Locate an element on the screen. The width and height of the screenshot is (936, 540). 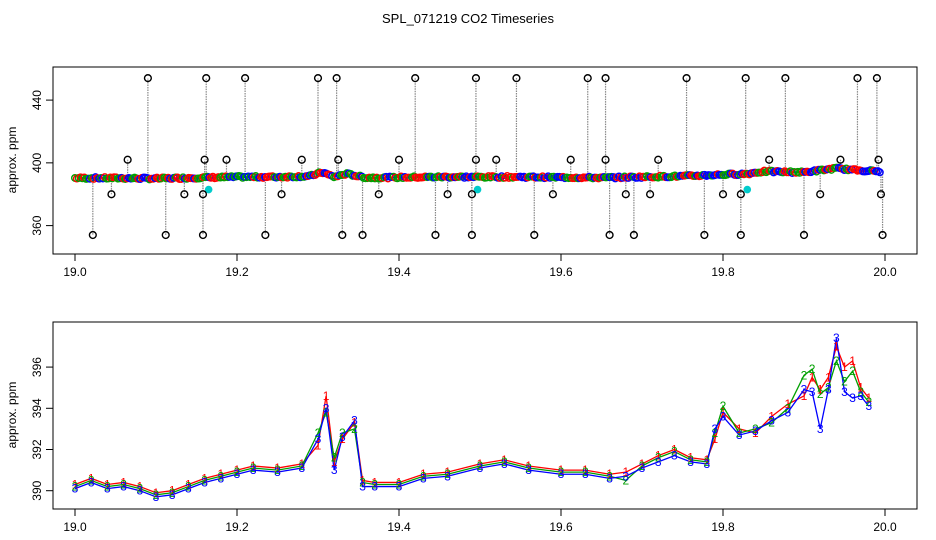
bottom-x-tick-label: 19.6 is located at coordinates (561, 527).